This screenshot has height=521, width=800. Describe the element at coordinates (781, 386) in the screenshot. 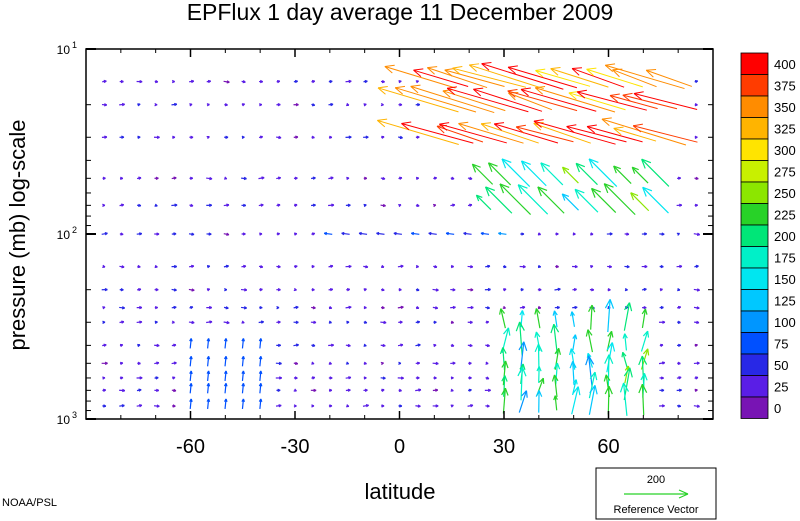

I see `colorbar-label: 25` at that location.